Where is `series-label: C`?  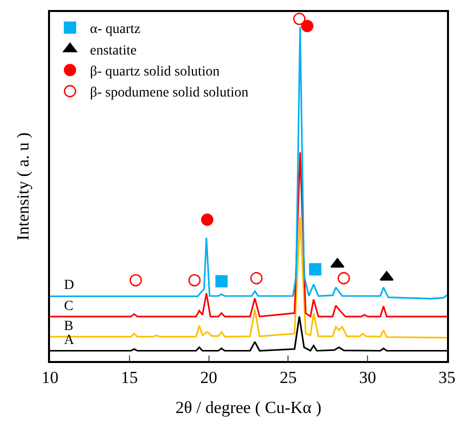
series-label: C is located at coordinates (69, 306).